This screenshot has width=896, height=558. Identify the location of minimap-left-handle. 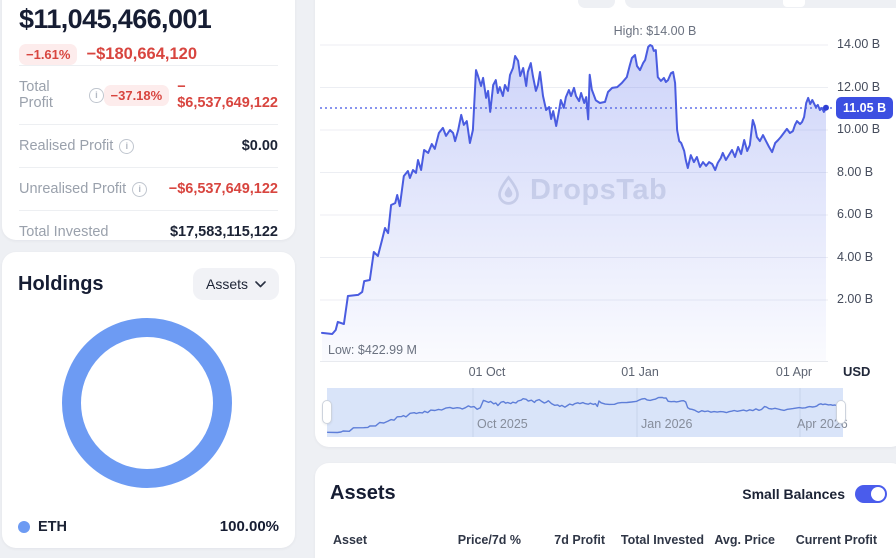
(327, 412).